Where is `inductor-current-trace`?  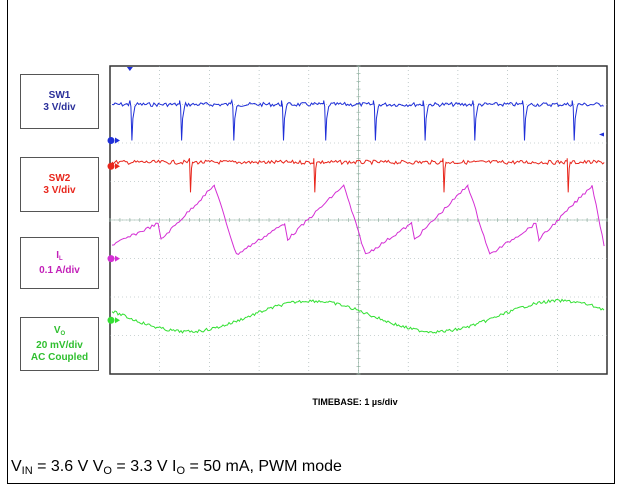 inductor-current-trace is located at coordinates (358, 219).